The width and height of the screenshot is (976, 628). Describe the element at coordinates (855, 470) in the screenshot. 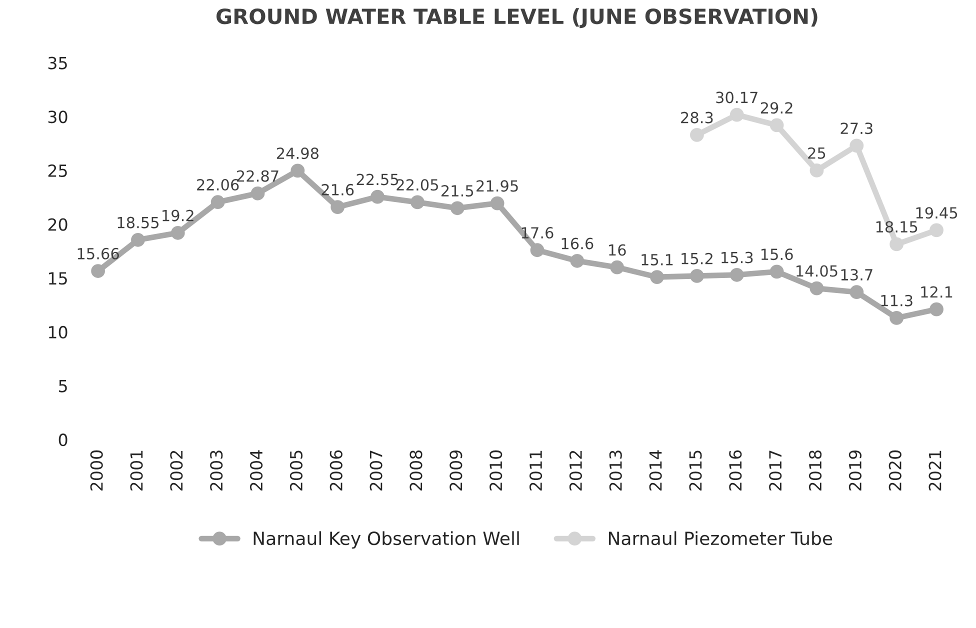

I see `x-tick-label: 2019` at that location.